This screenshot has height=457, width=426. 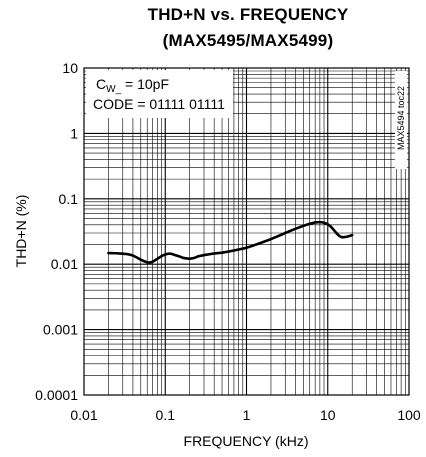 I want to click on series-line, so click(x=230, y=242).